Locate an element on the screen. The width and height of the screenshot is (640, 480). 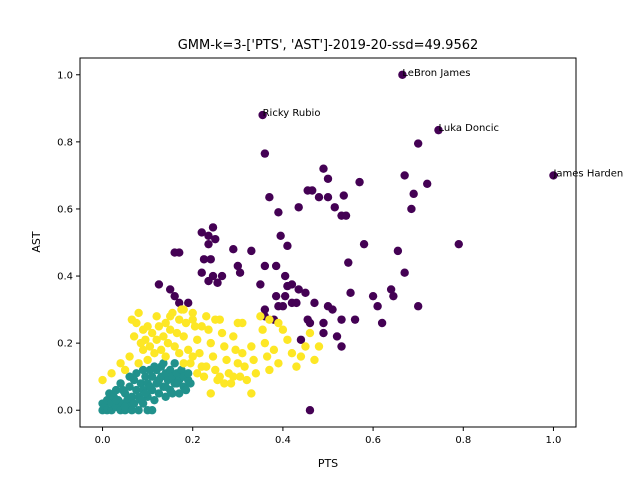
x-tick-label: 0.0 is located at coordinates (103, 440).